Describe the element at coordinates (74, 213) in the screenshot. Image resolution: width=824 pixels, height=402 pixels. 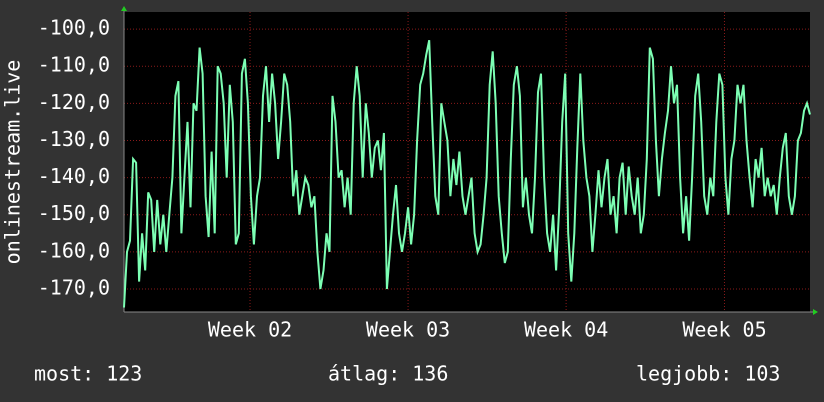
I see `y-tick-label: -150,0` at that location.